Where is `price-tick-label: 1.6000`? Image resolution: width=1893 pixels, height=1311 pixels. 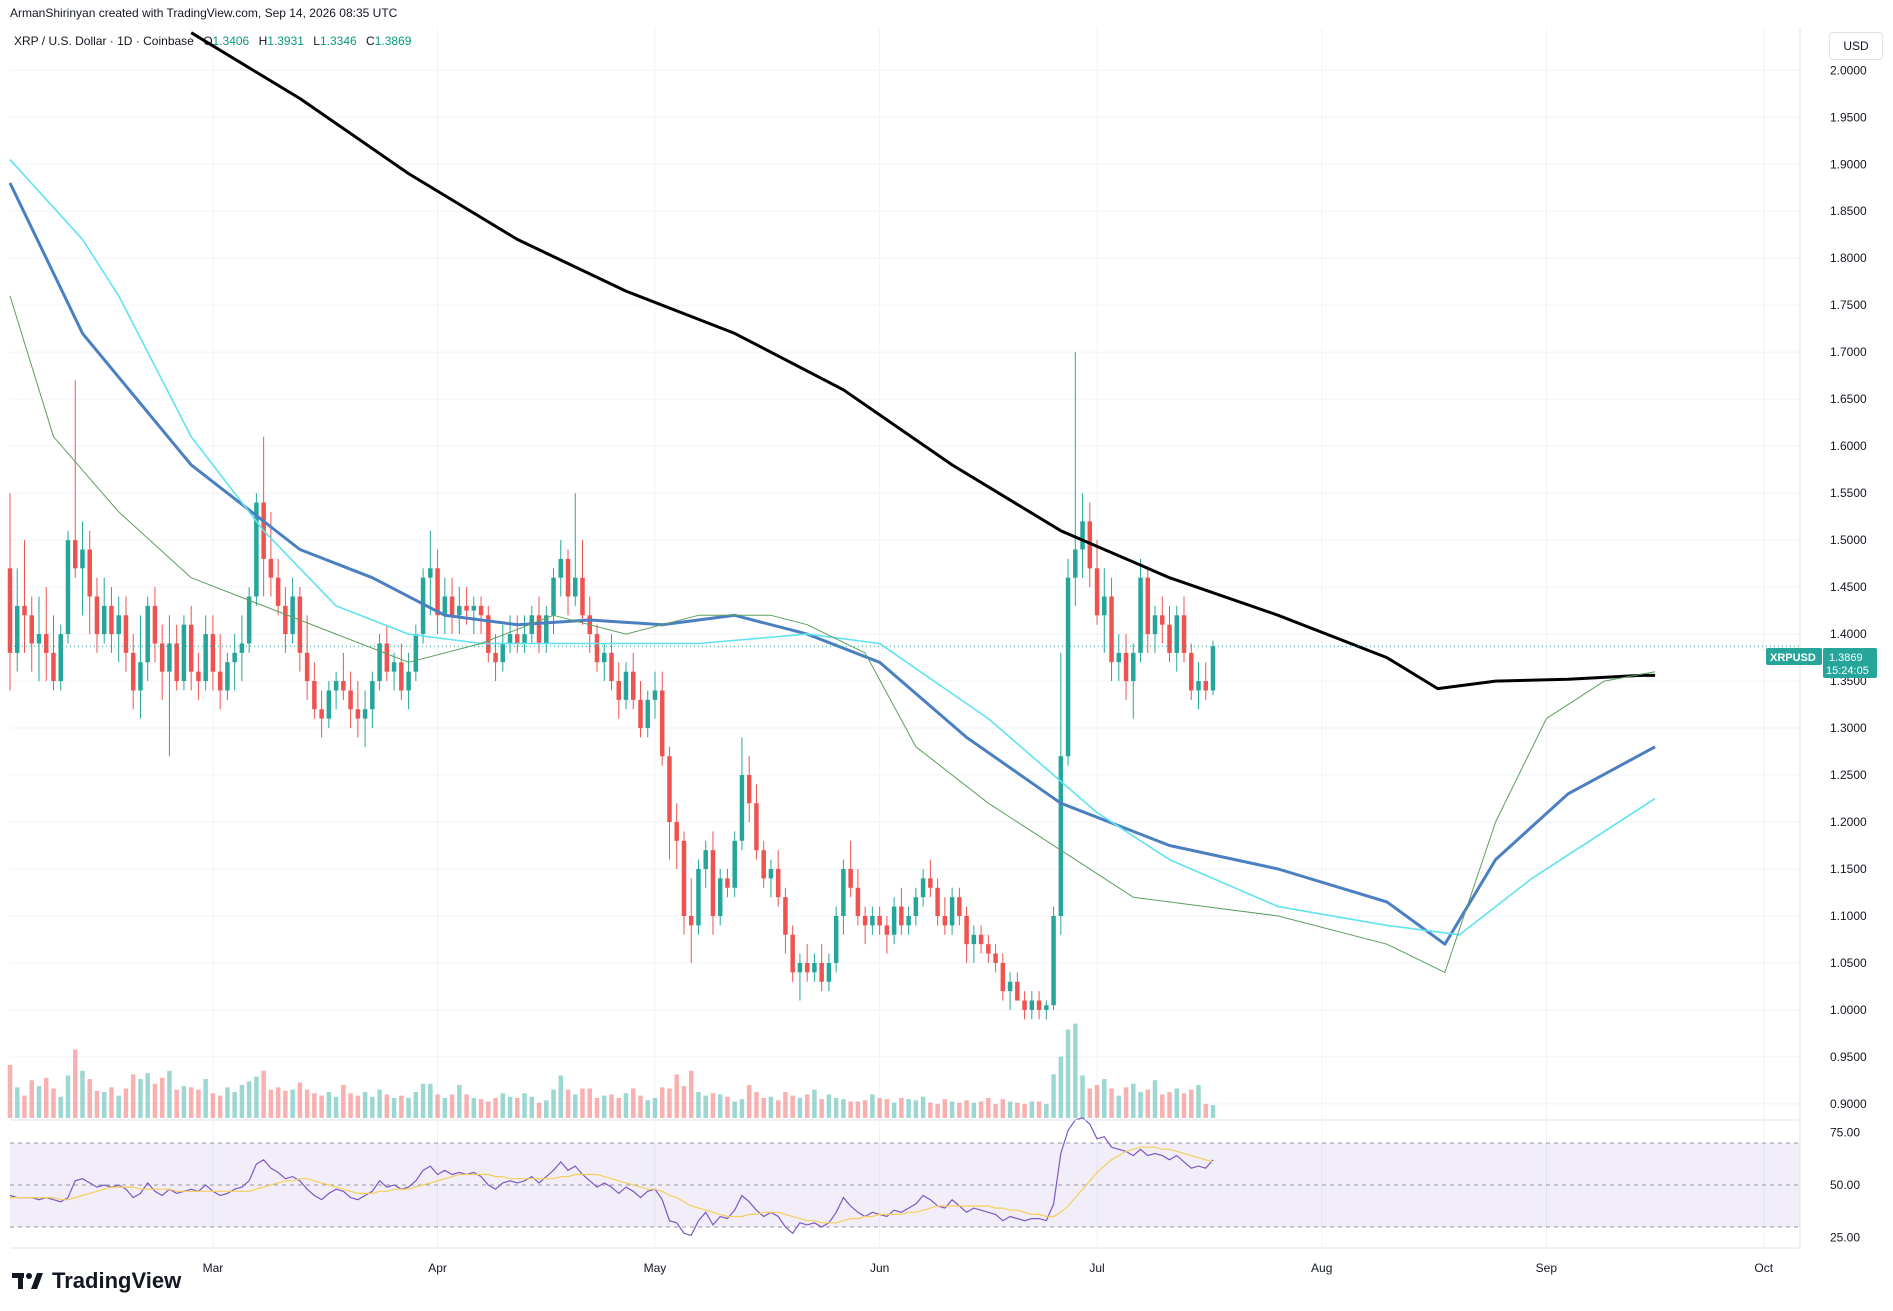
price-tick-label: 1.6000 is located at coordinates (1848, 446).